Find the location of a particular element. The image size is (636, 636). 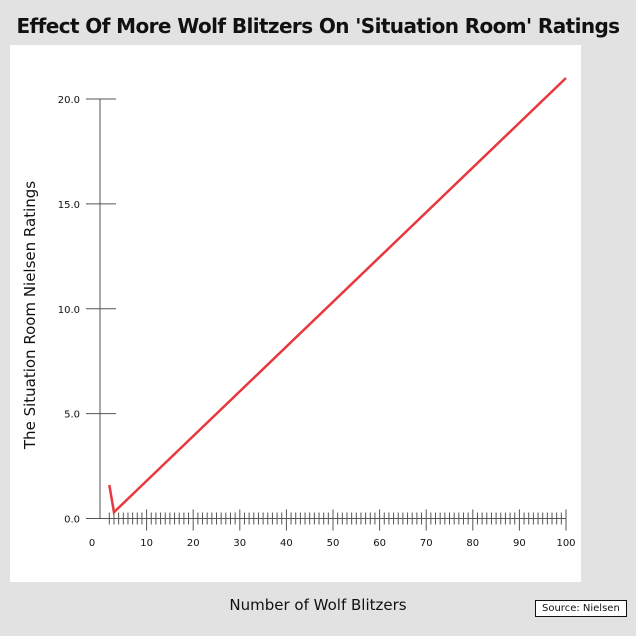

x-tick-label: 100 is located at coordinates (565, 543).